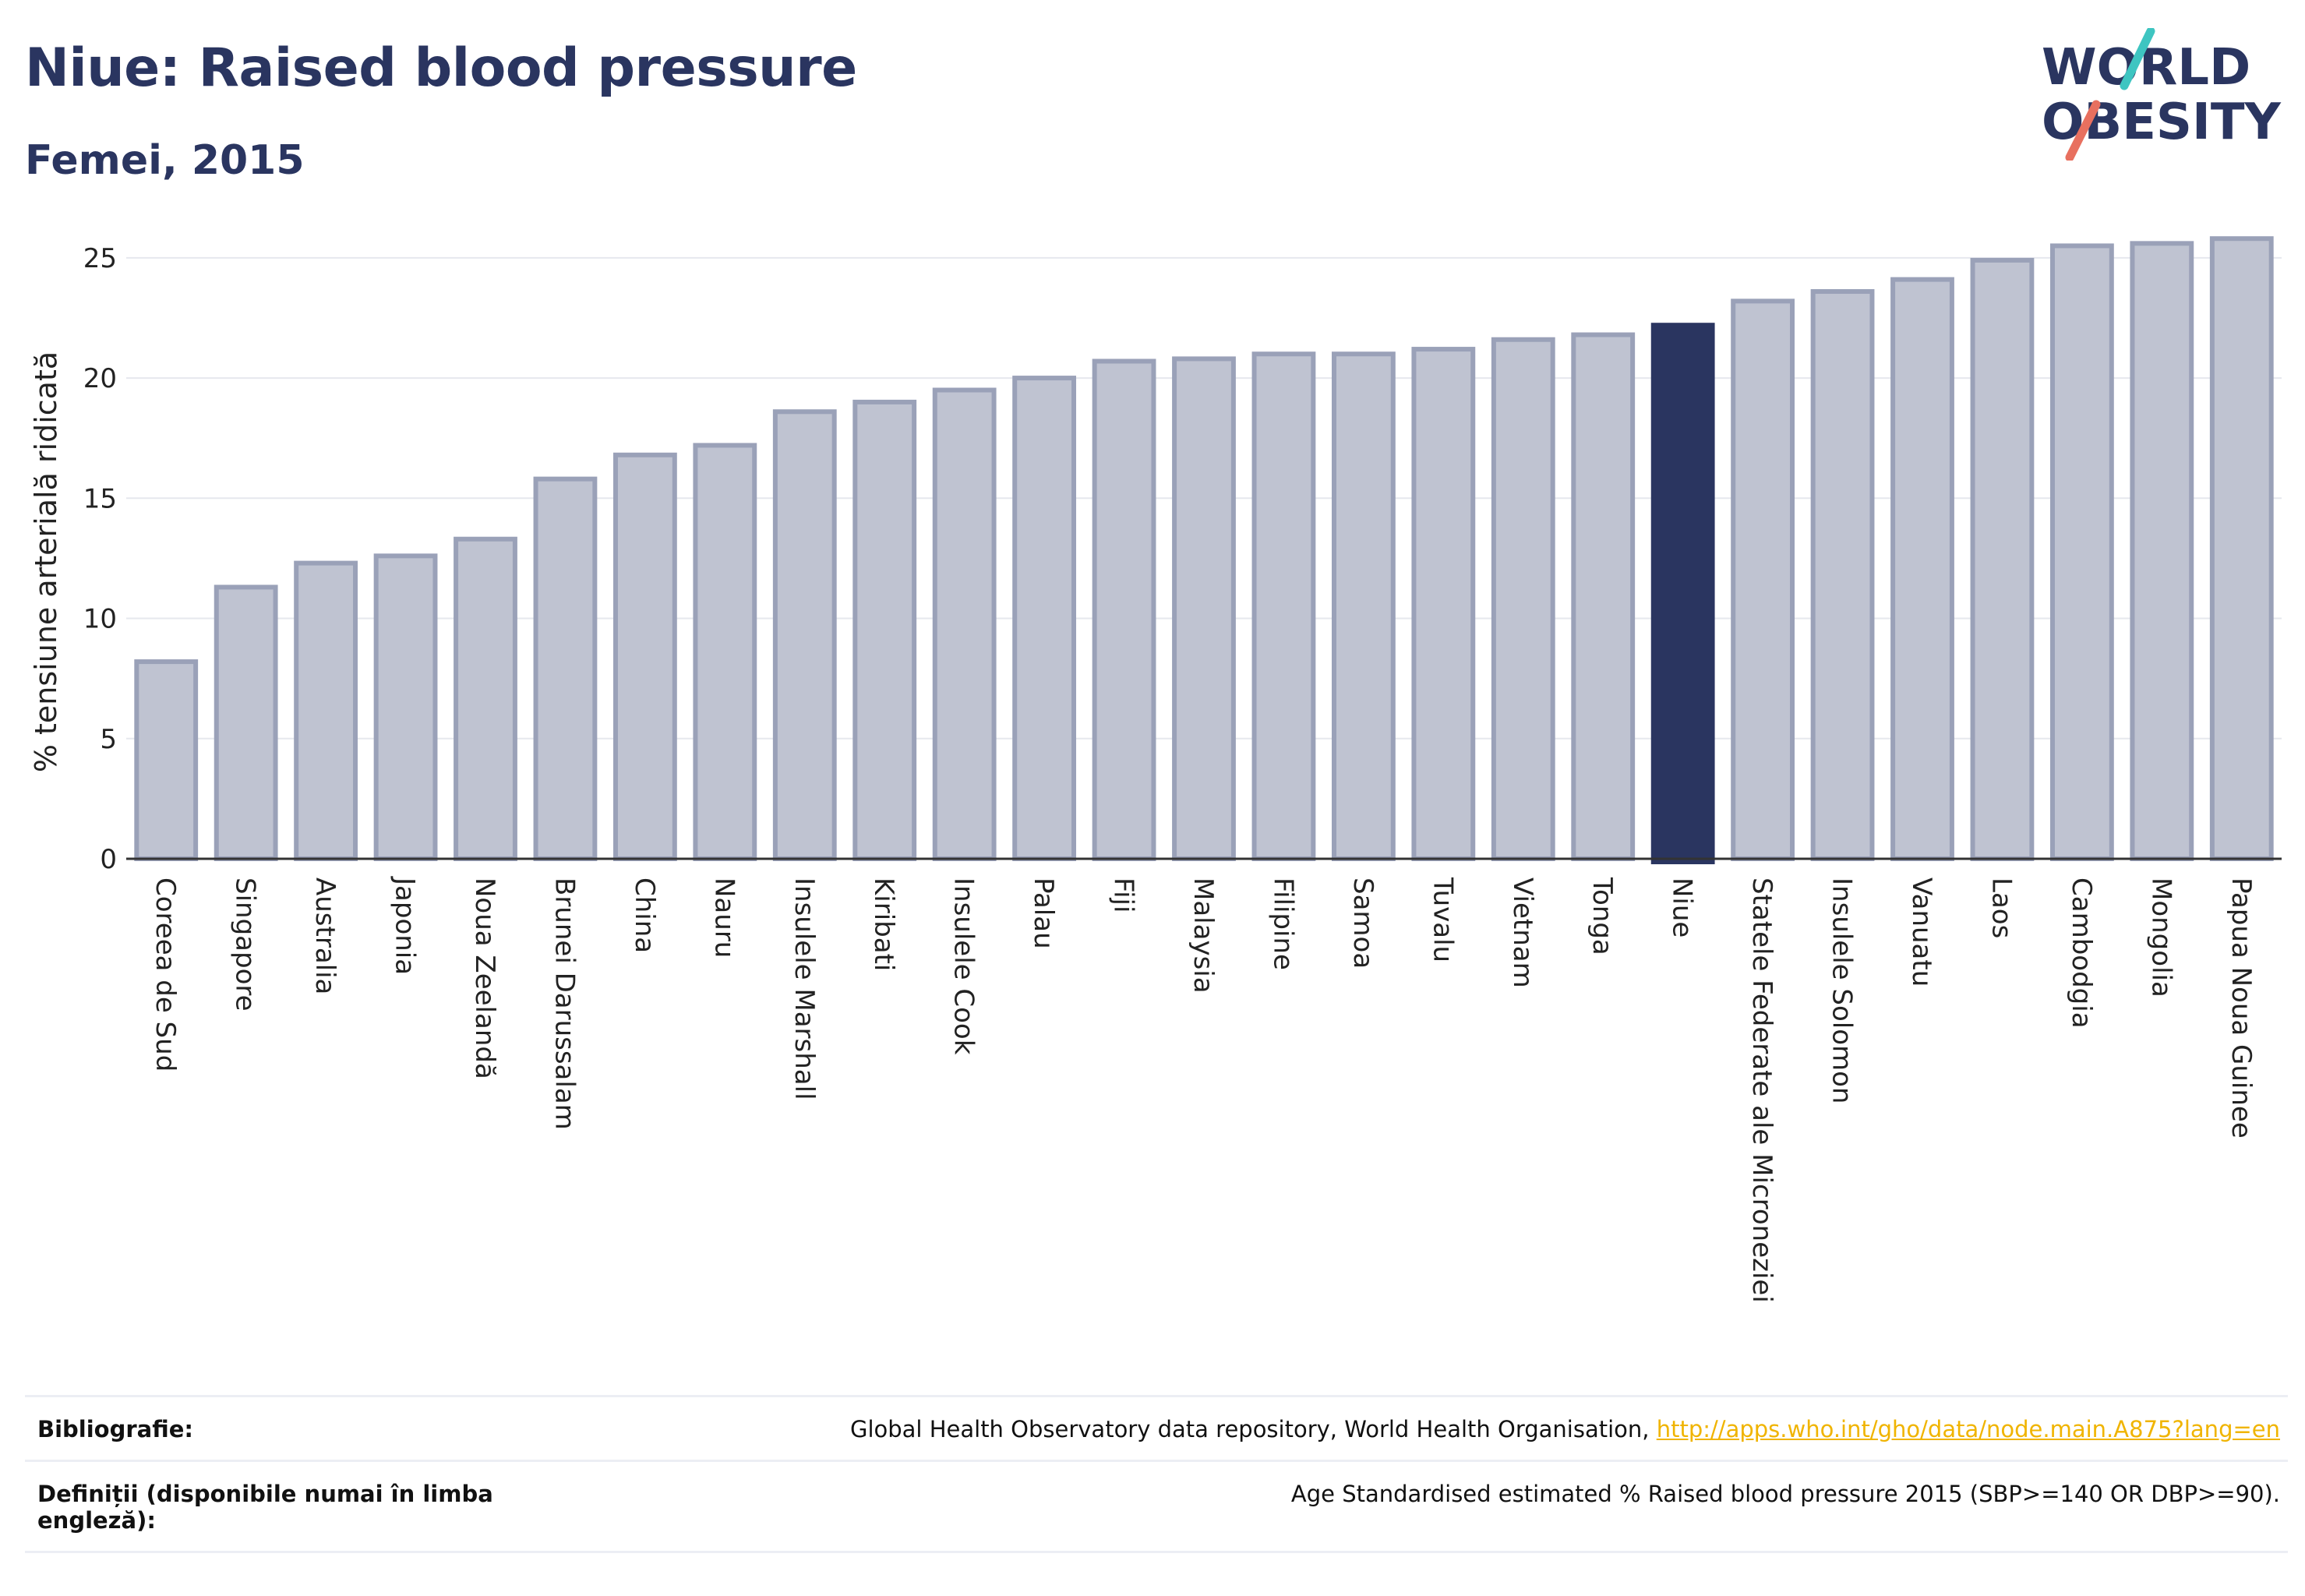  What do you see at coordinates (804, 988) in the screenshot?
I see `x-tick-label: Insulele Marshall` at bounding box center [804, 988].